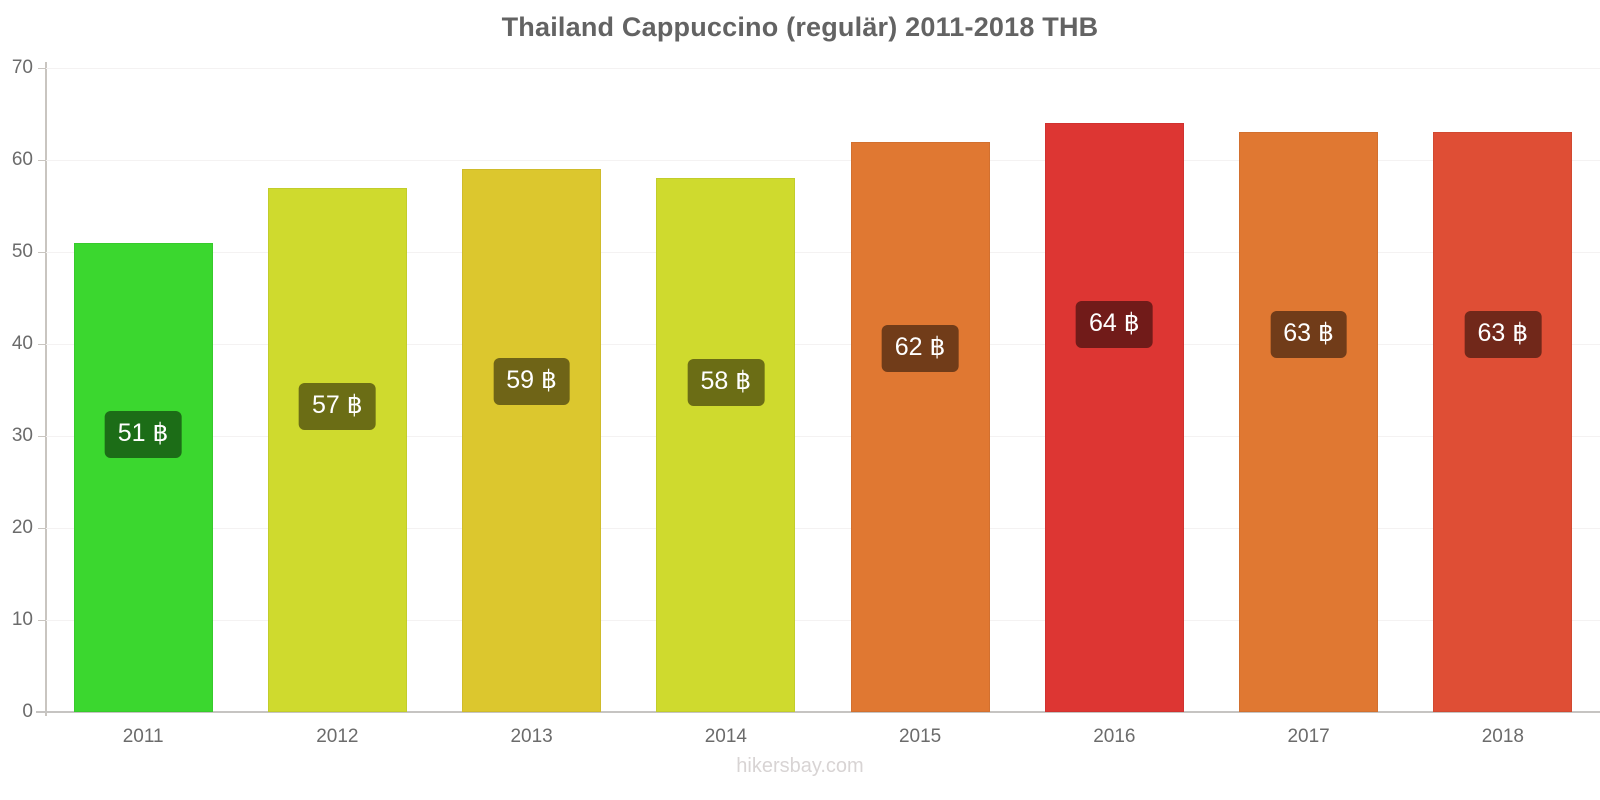 This screenshot has width=1600, height=800. What do you see at coordinates (143, 434) in the screenshot?
I see `bar-value-label: 51 ฿` at bounding box center [143, 434].